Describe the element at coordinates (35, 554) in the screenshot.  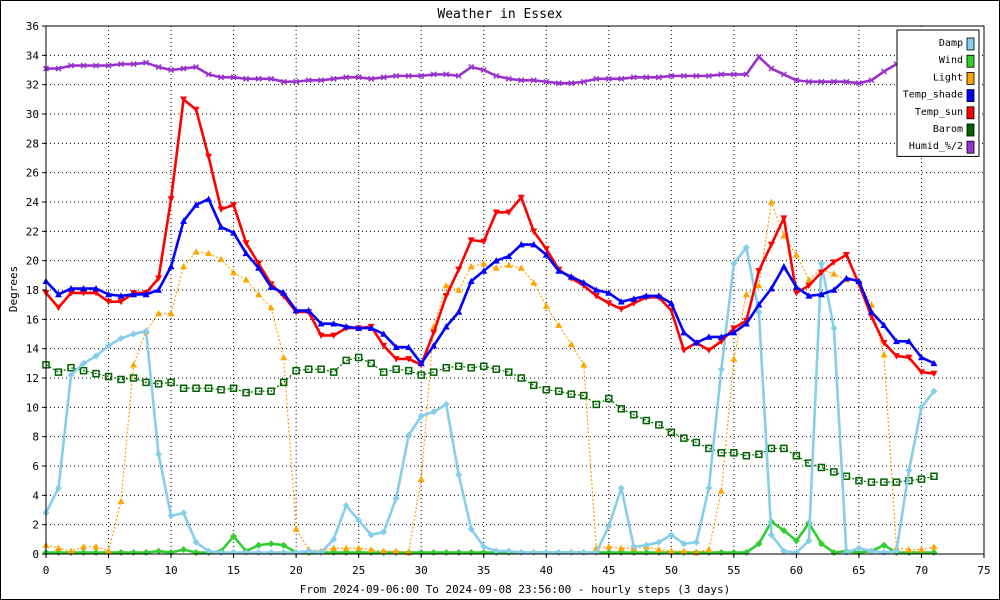
I see `y-tick-label: 0` at that location.